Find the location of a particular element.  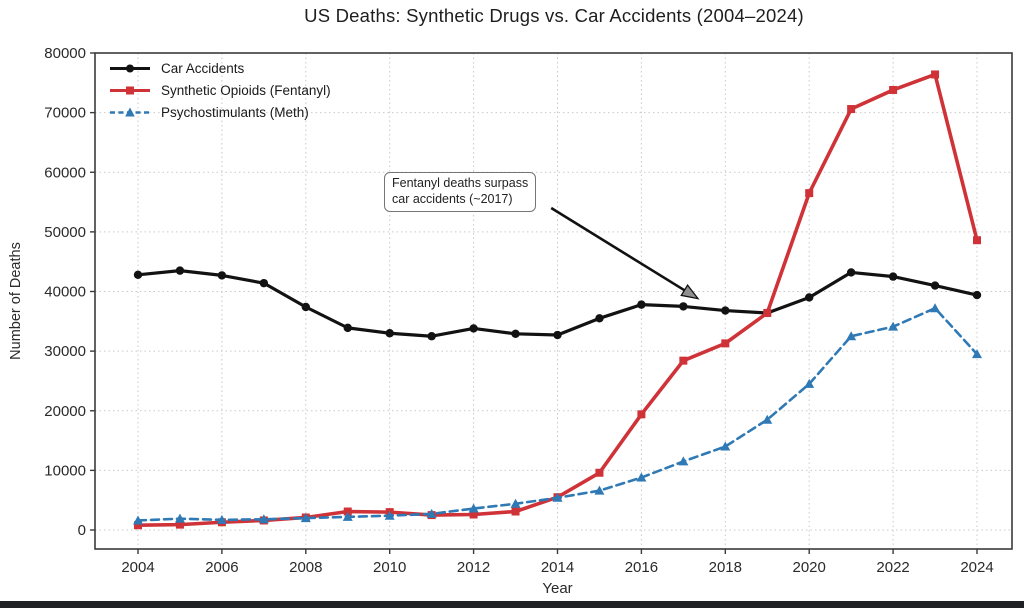

legend-sample-fentanyl is located at coordinates (130, 90).